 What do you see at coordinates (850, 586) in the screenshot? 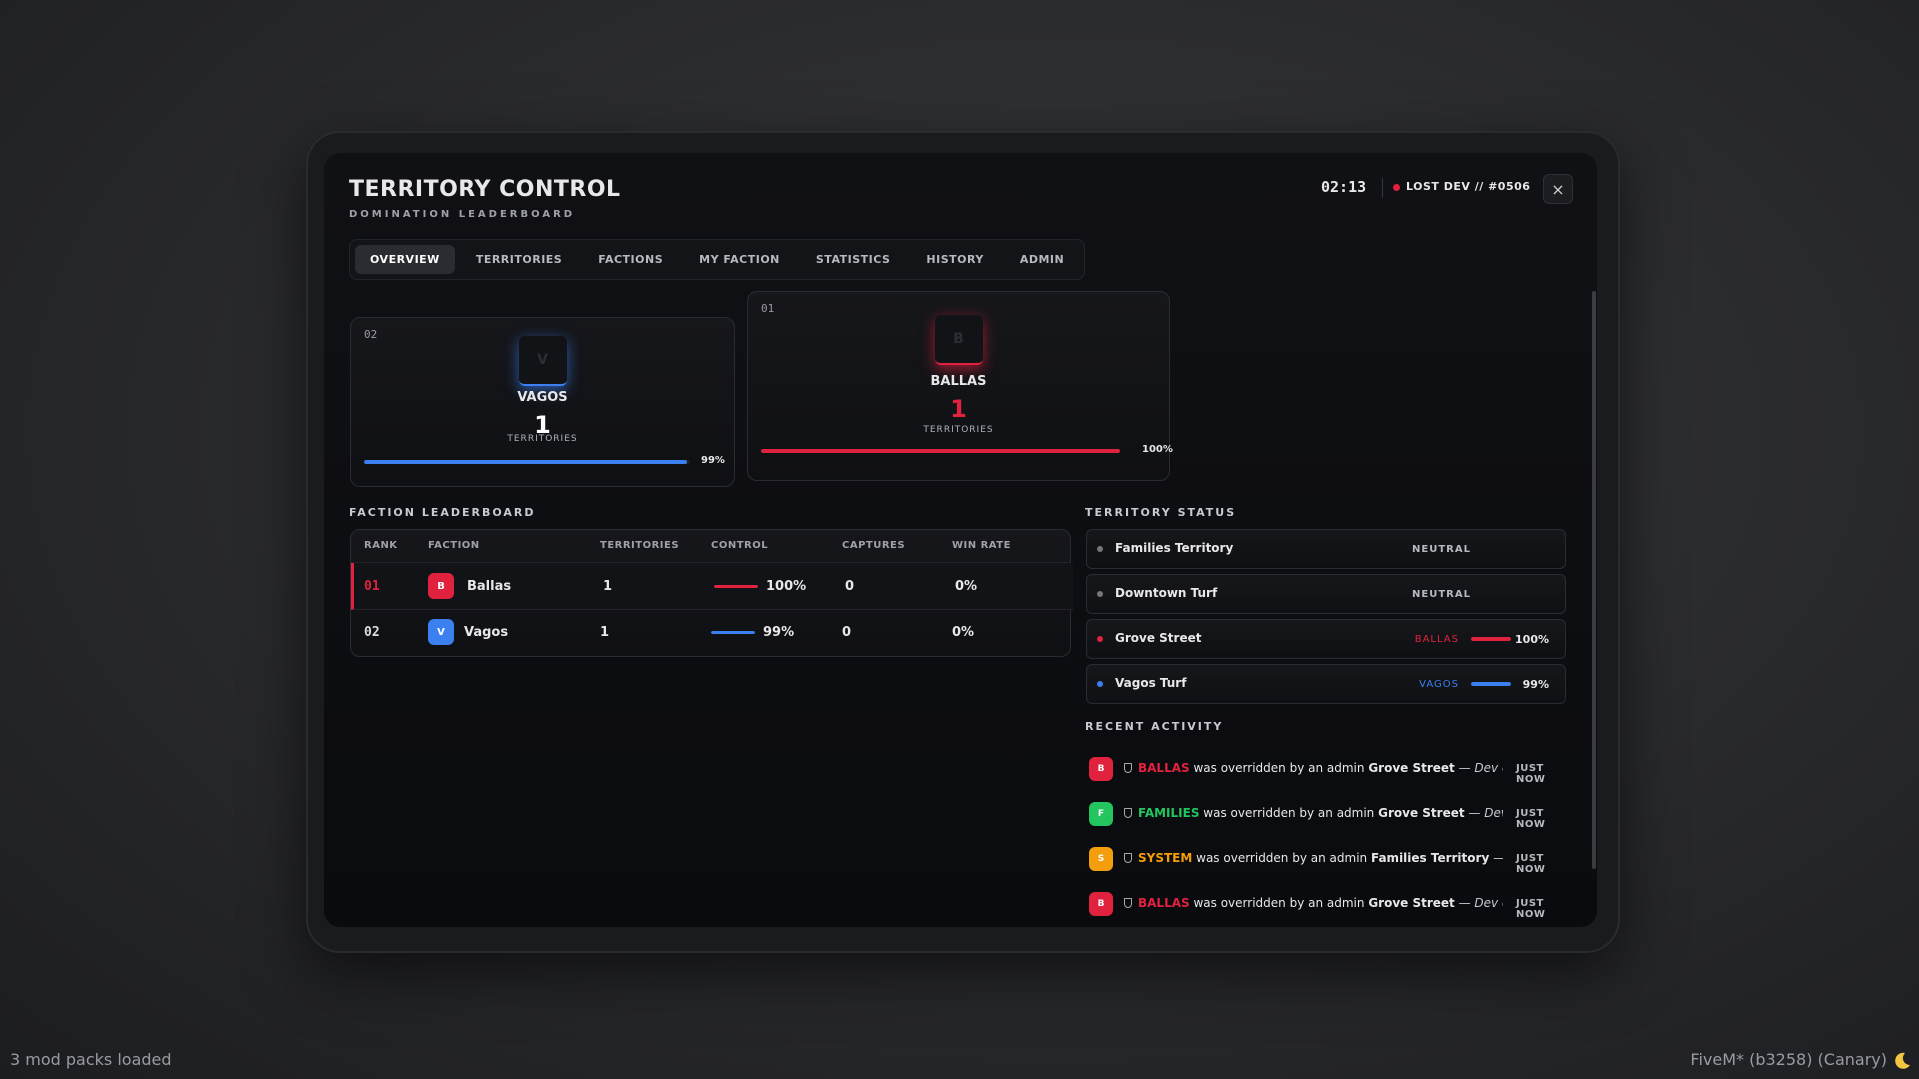
I see `captures: 0` at bounding box center [850, 586].